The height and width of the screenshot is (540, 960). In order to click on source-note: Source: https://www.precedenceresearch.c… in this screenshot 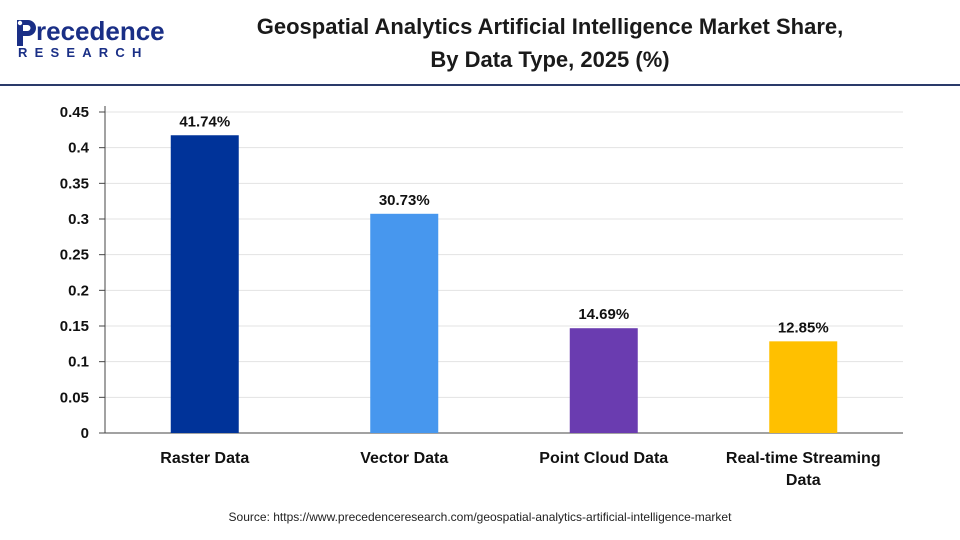, I will do `click(480, 517)`.